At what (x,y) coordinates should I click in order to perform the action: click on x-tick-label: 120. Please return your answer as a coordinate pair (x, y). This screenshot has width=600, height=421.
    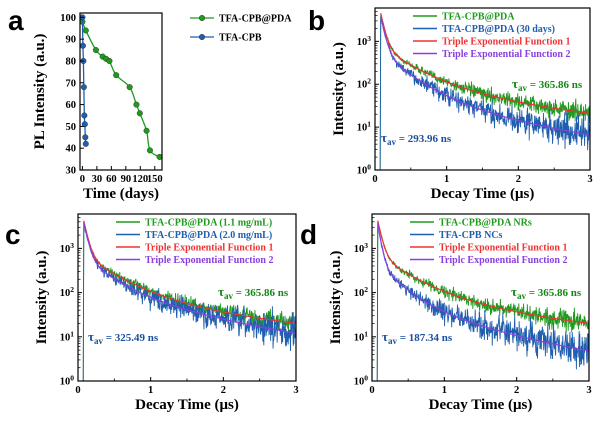
    Looking at the image, I should click on (140, 179).